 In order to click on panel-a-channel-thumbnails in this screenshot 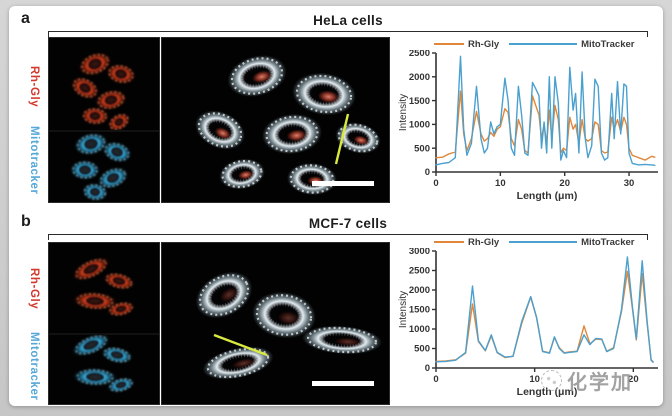, I will do `click(104, 120)`.